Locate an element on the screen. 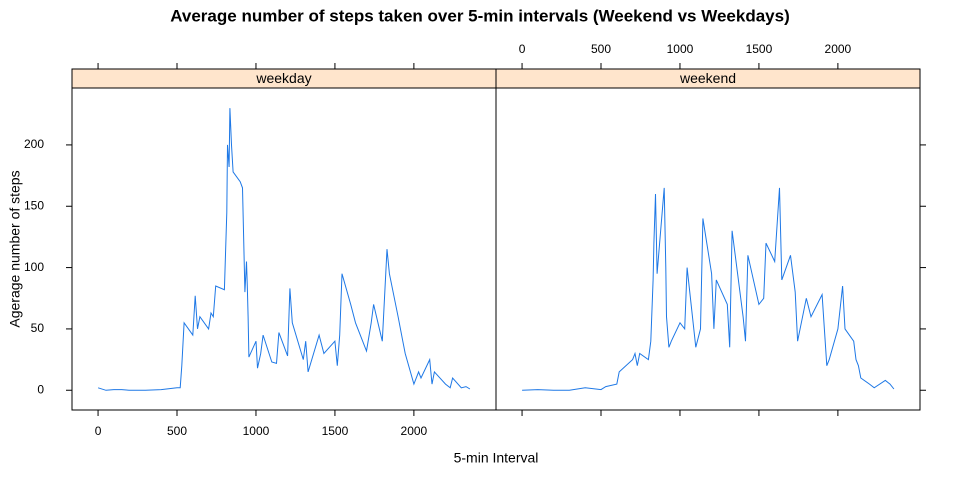 Image resolution: width=960 pixels, height=485 pixels. x-axis-label: 5-min Interval is located at coordinates (496, 458).